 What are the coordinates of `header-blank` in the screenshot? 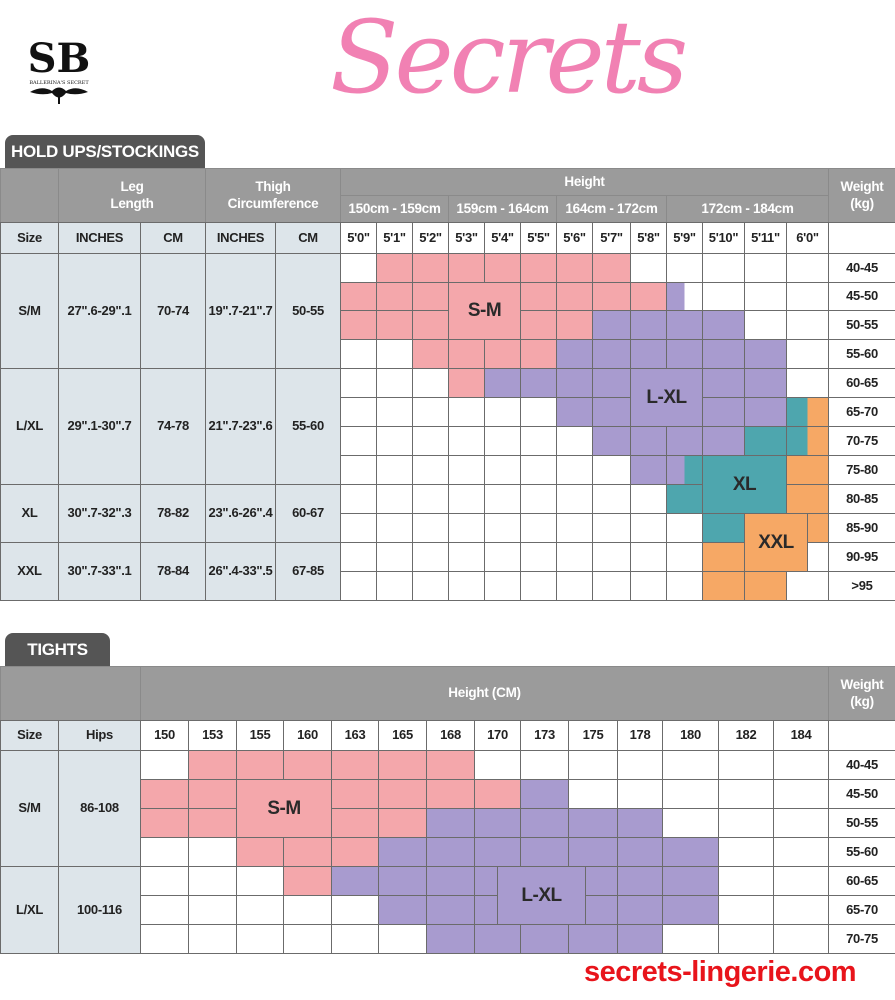 It's located at (29, 195).